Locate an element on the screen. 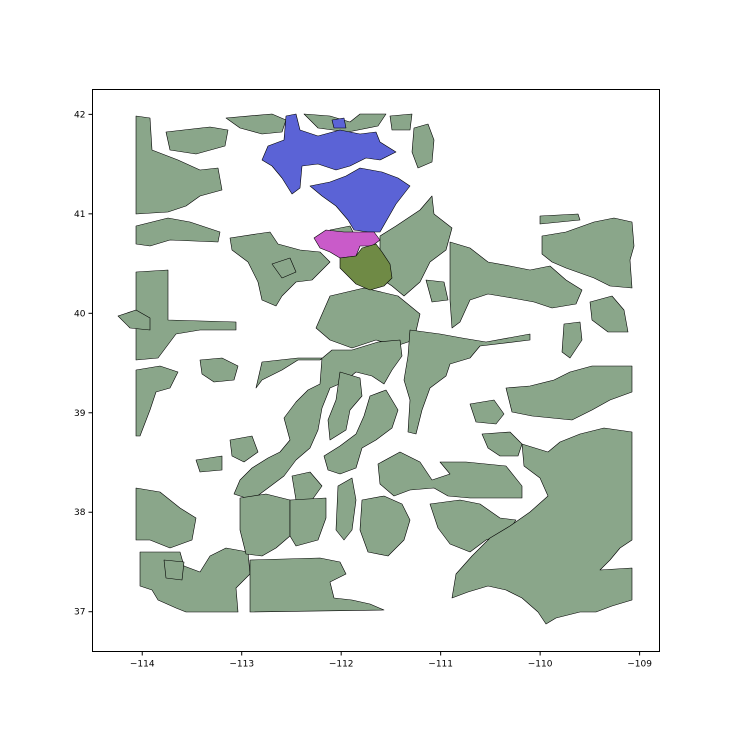 The width and height of the screenshot is (734, 734). x-axis: −114 −113 −112 −111 −110 −109 is located at coordinates (391, 660).